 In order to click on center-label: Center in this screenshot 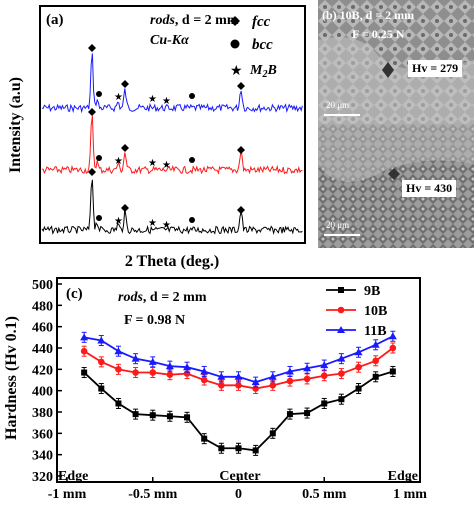, I will do `click(239, 476)`.